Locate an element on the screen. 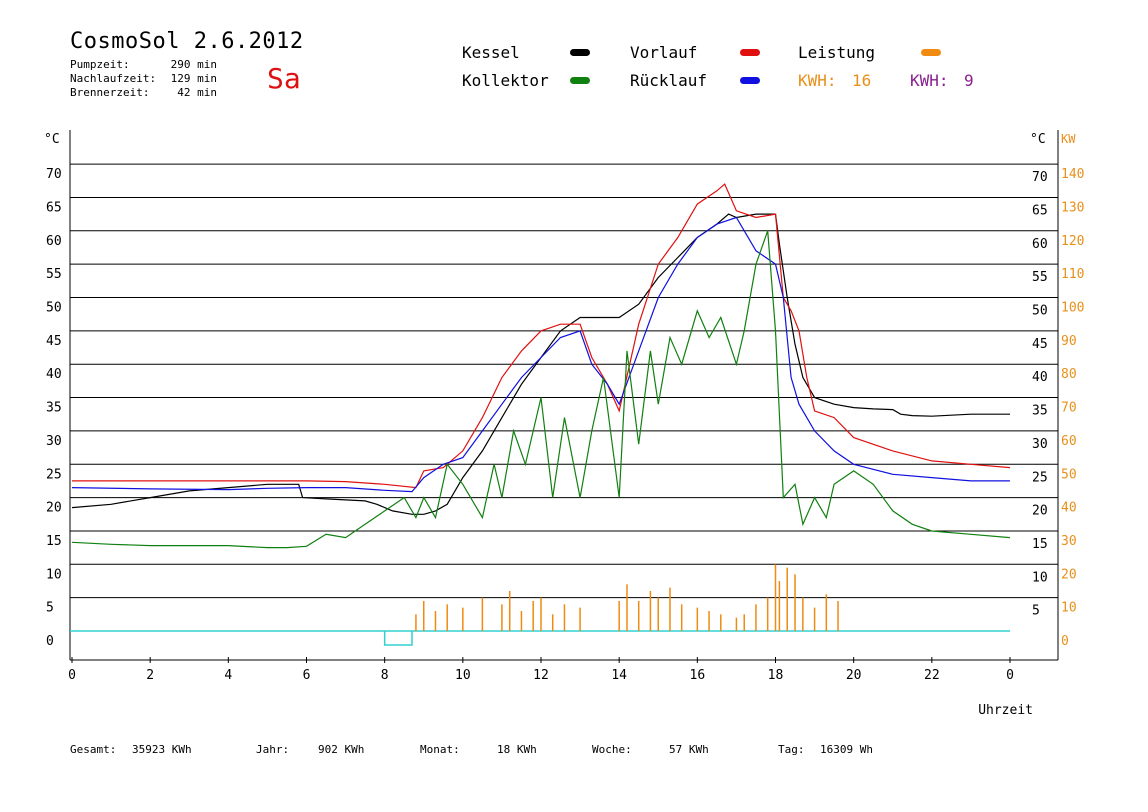  x-tick-12: 0 is located at coordinates (1010, 675).